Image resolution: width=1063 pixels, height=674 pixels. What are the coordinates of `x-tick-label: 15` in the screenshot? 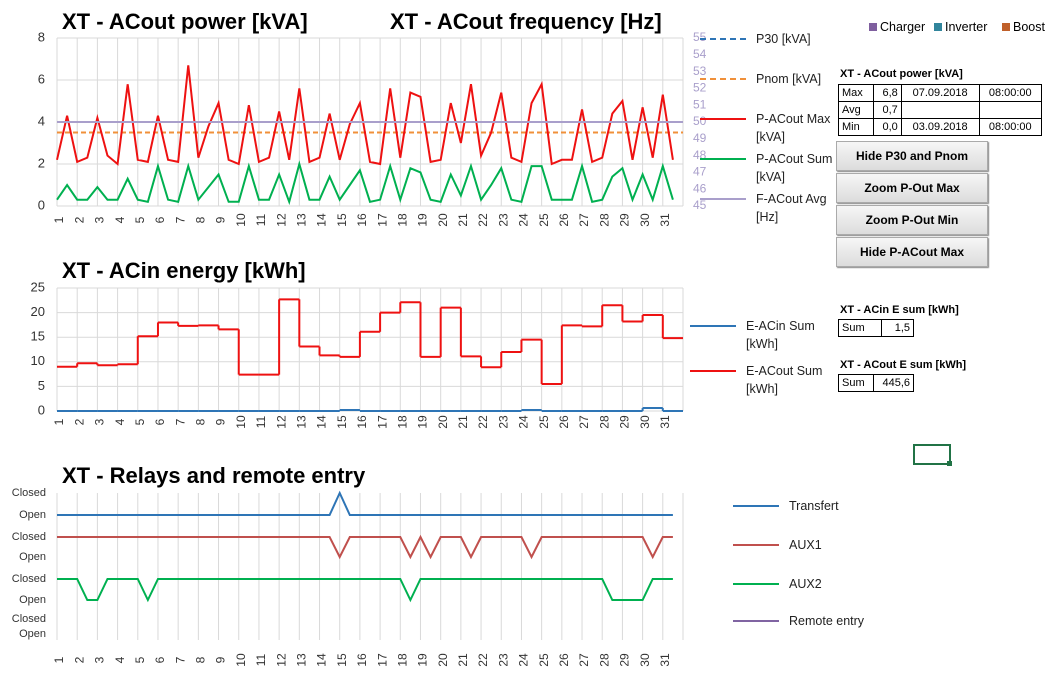 It's located at (342, 220).